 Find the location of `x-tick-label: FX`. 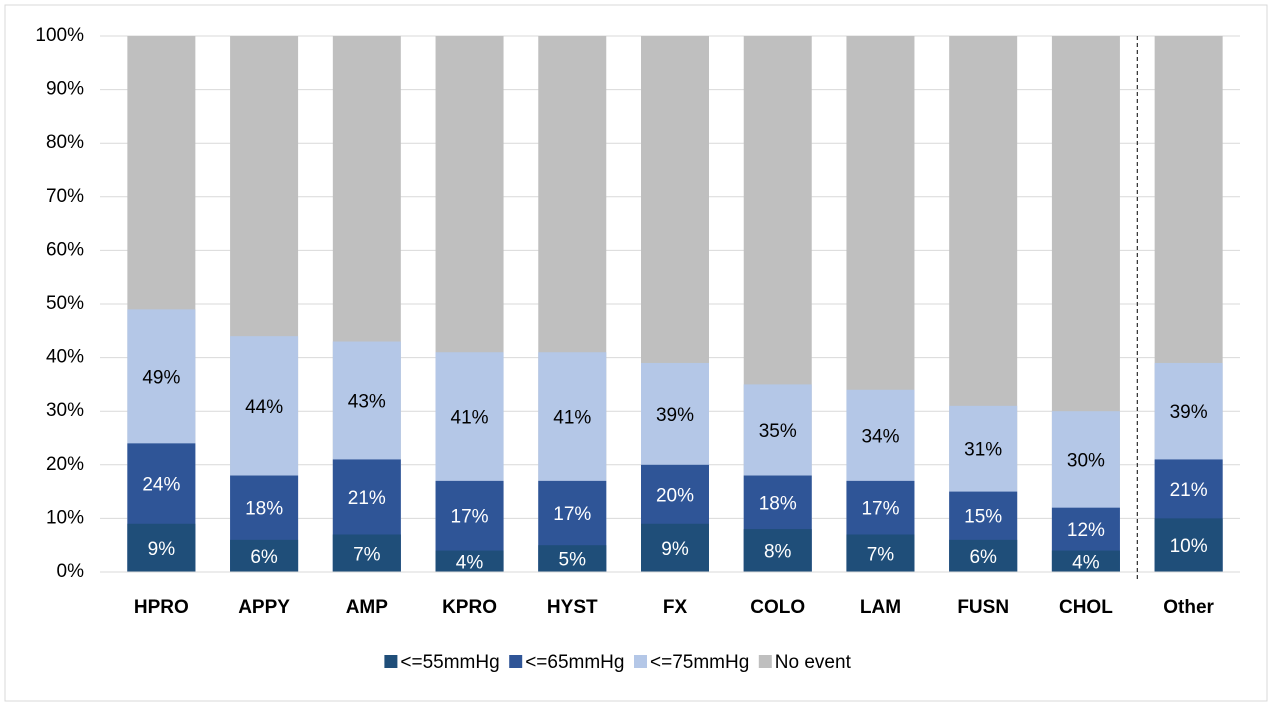

x-tick-label: FX is located at coordinates (675, 607).